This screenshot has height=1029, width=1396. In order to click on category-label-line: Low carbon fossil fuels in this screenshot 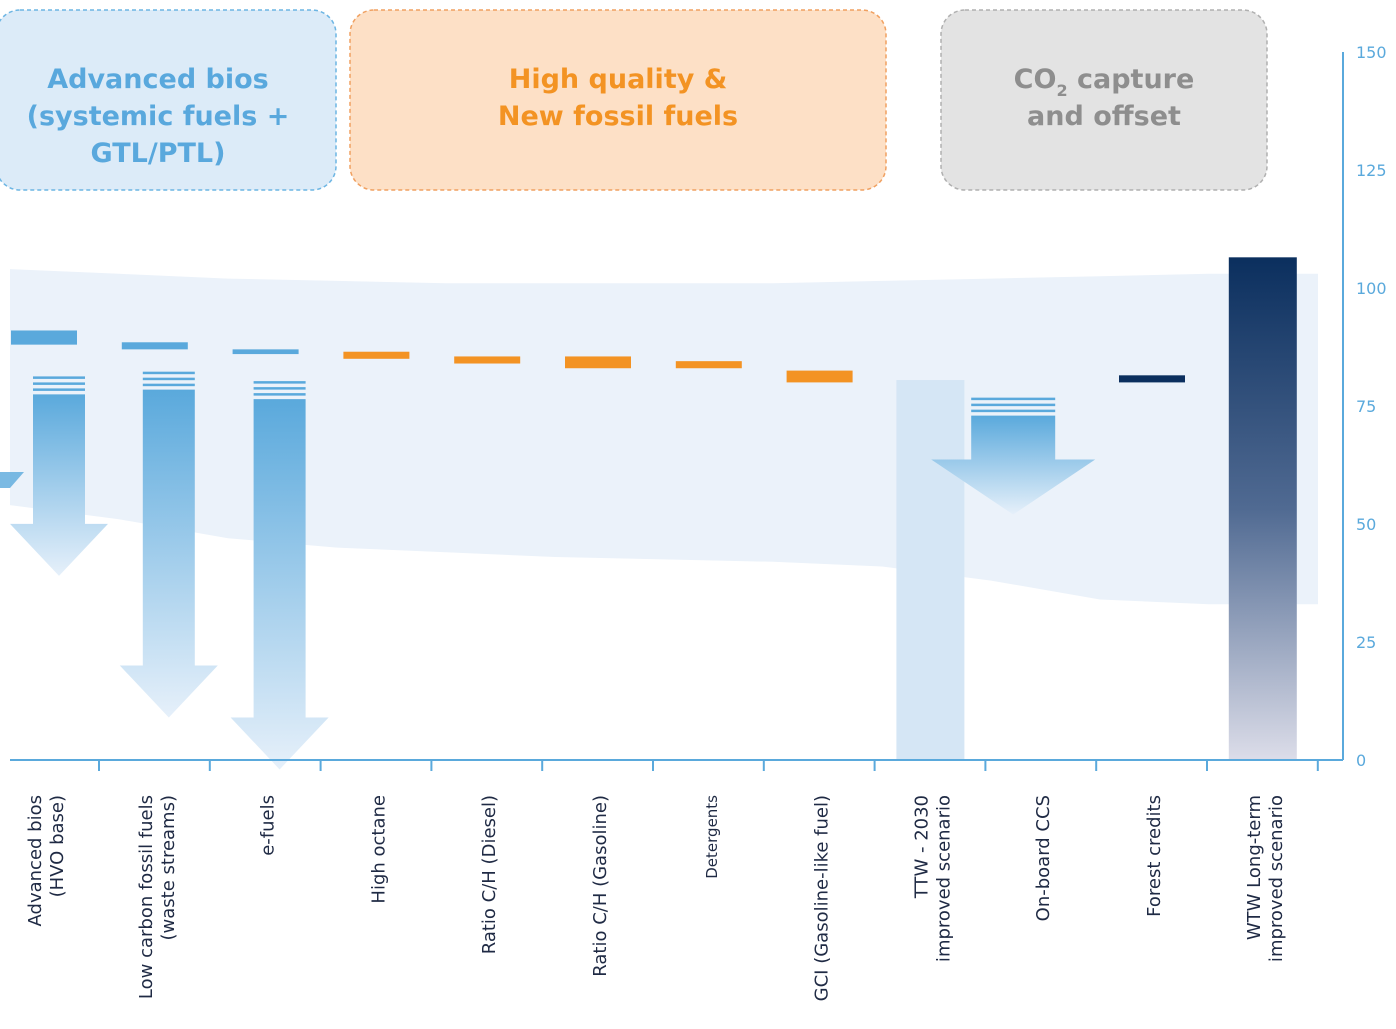, I will do `click(146, 897)`.